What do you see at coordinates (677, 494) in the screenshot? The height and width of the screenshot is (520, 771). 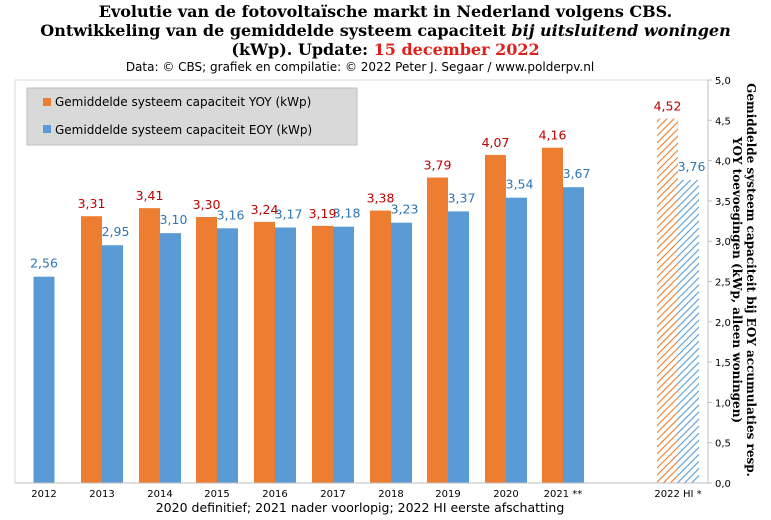 I see `x-tick-label-10: 2022 HI *` at bounding box center [677, 494].